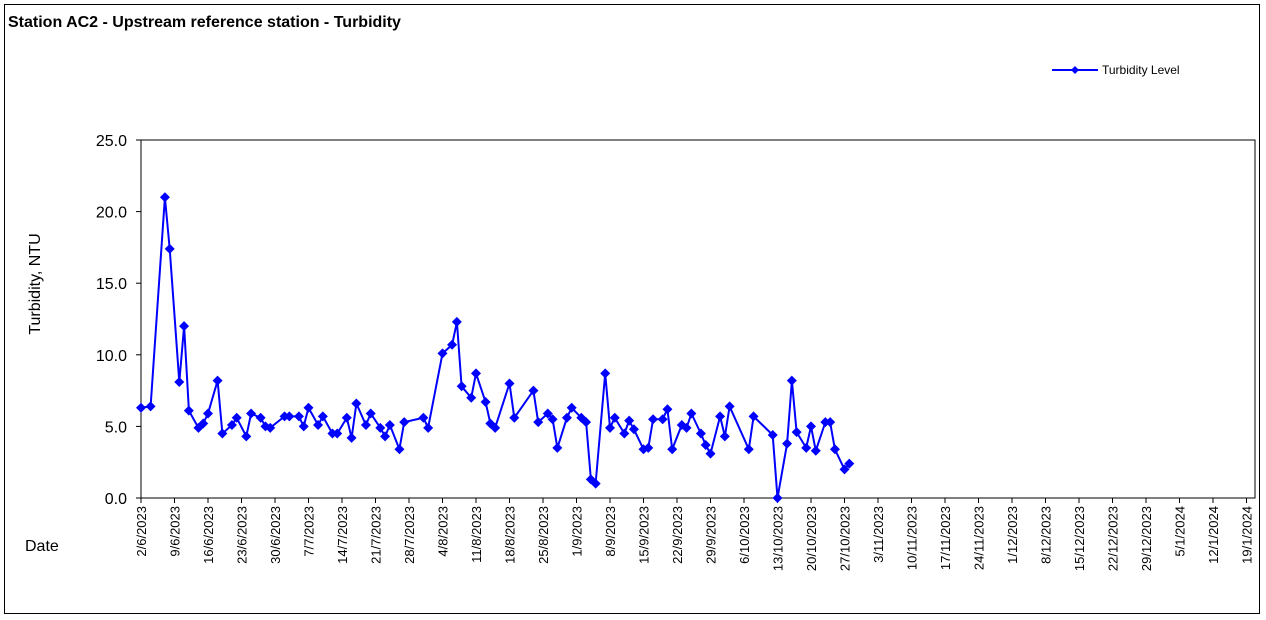 This screenshot has height=620, width=1266. I want to click on x-tick-label: 21/7/2023, so click(376, 535).